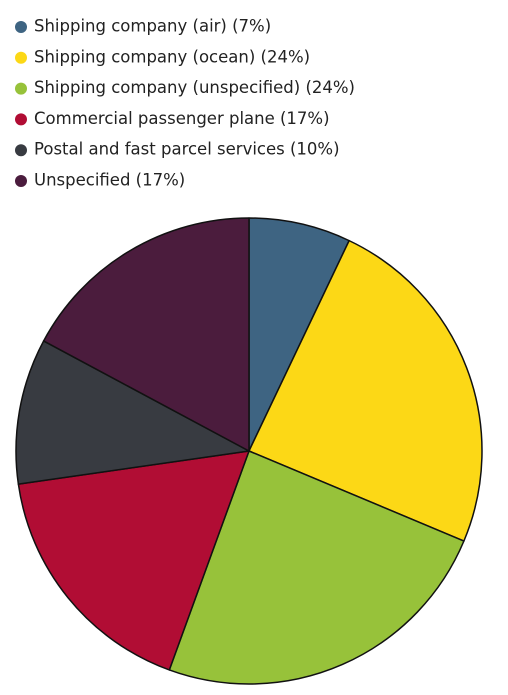  I want to click on legend-label: Postal and fast parcel services (10%), so click(187, 149).